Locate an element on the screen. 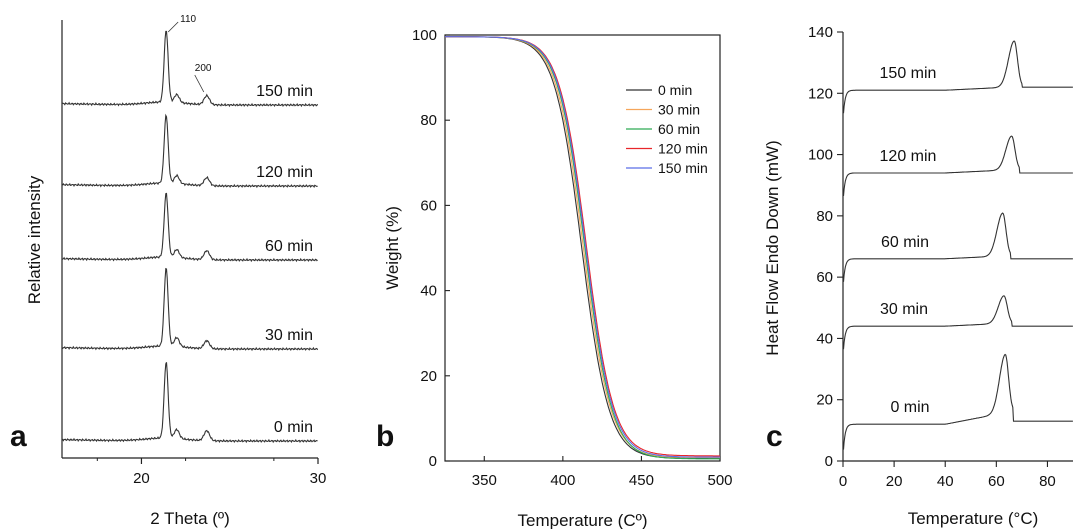 The image size is (1073, 529). panel-a-series-label: 60 min is located at coordinates (289, 246).